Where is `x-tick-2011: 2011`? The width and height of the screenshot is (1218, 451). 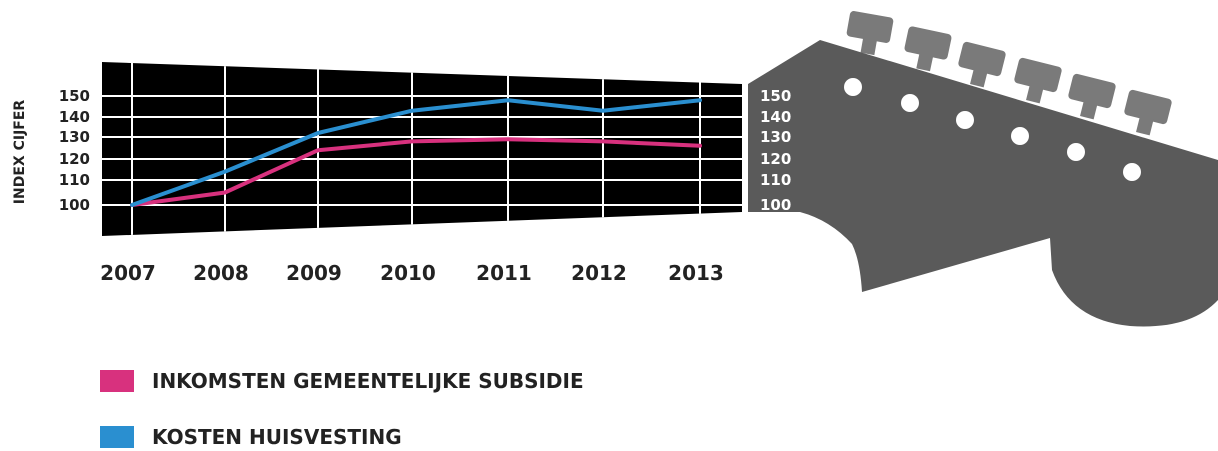
x-tick-2011: 2011 is located at coordinates (504, 273).